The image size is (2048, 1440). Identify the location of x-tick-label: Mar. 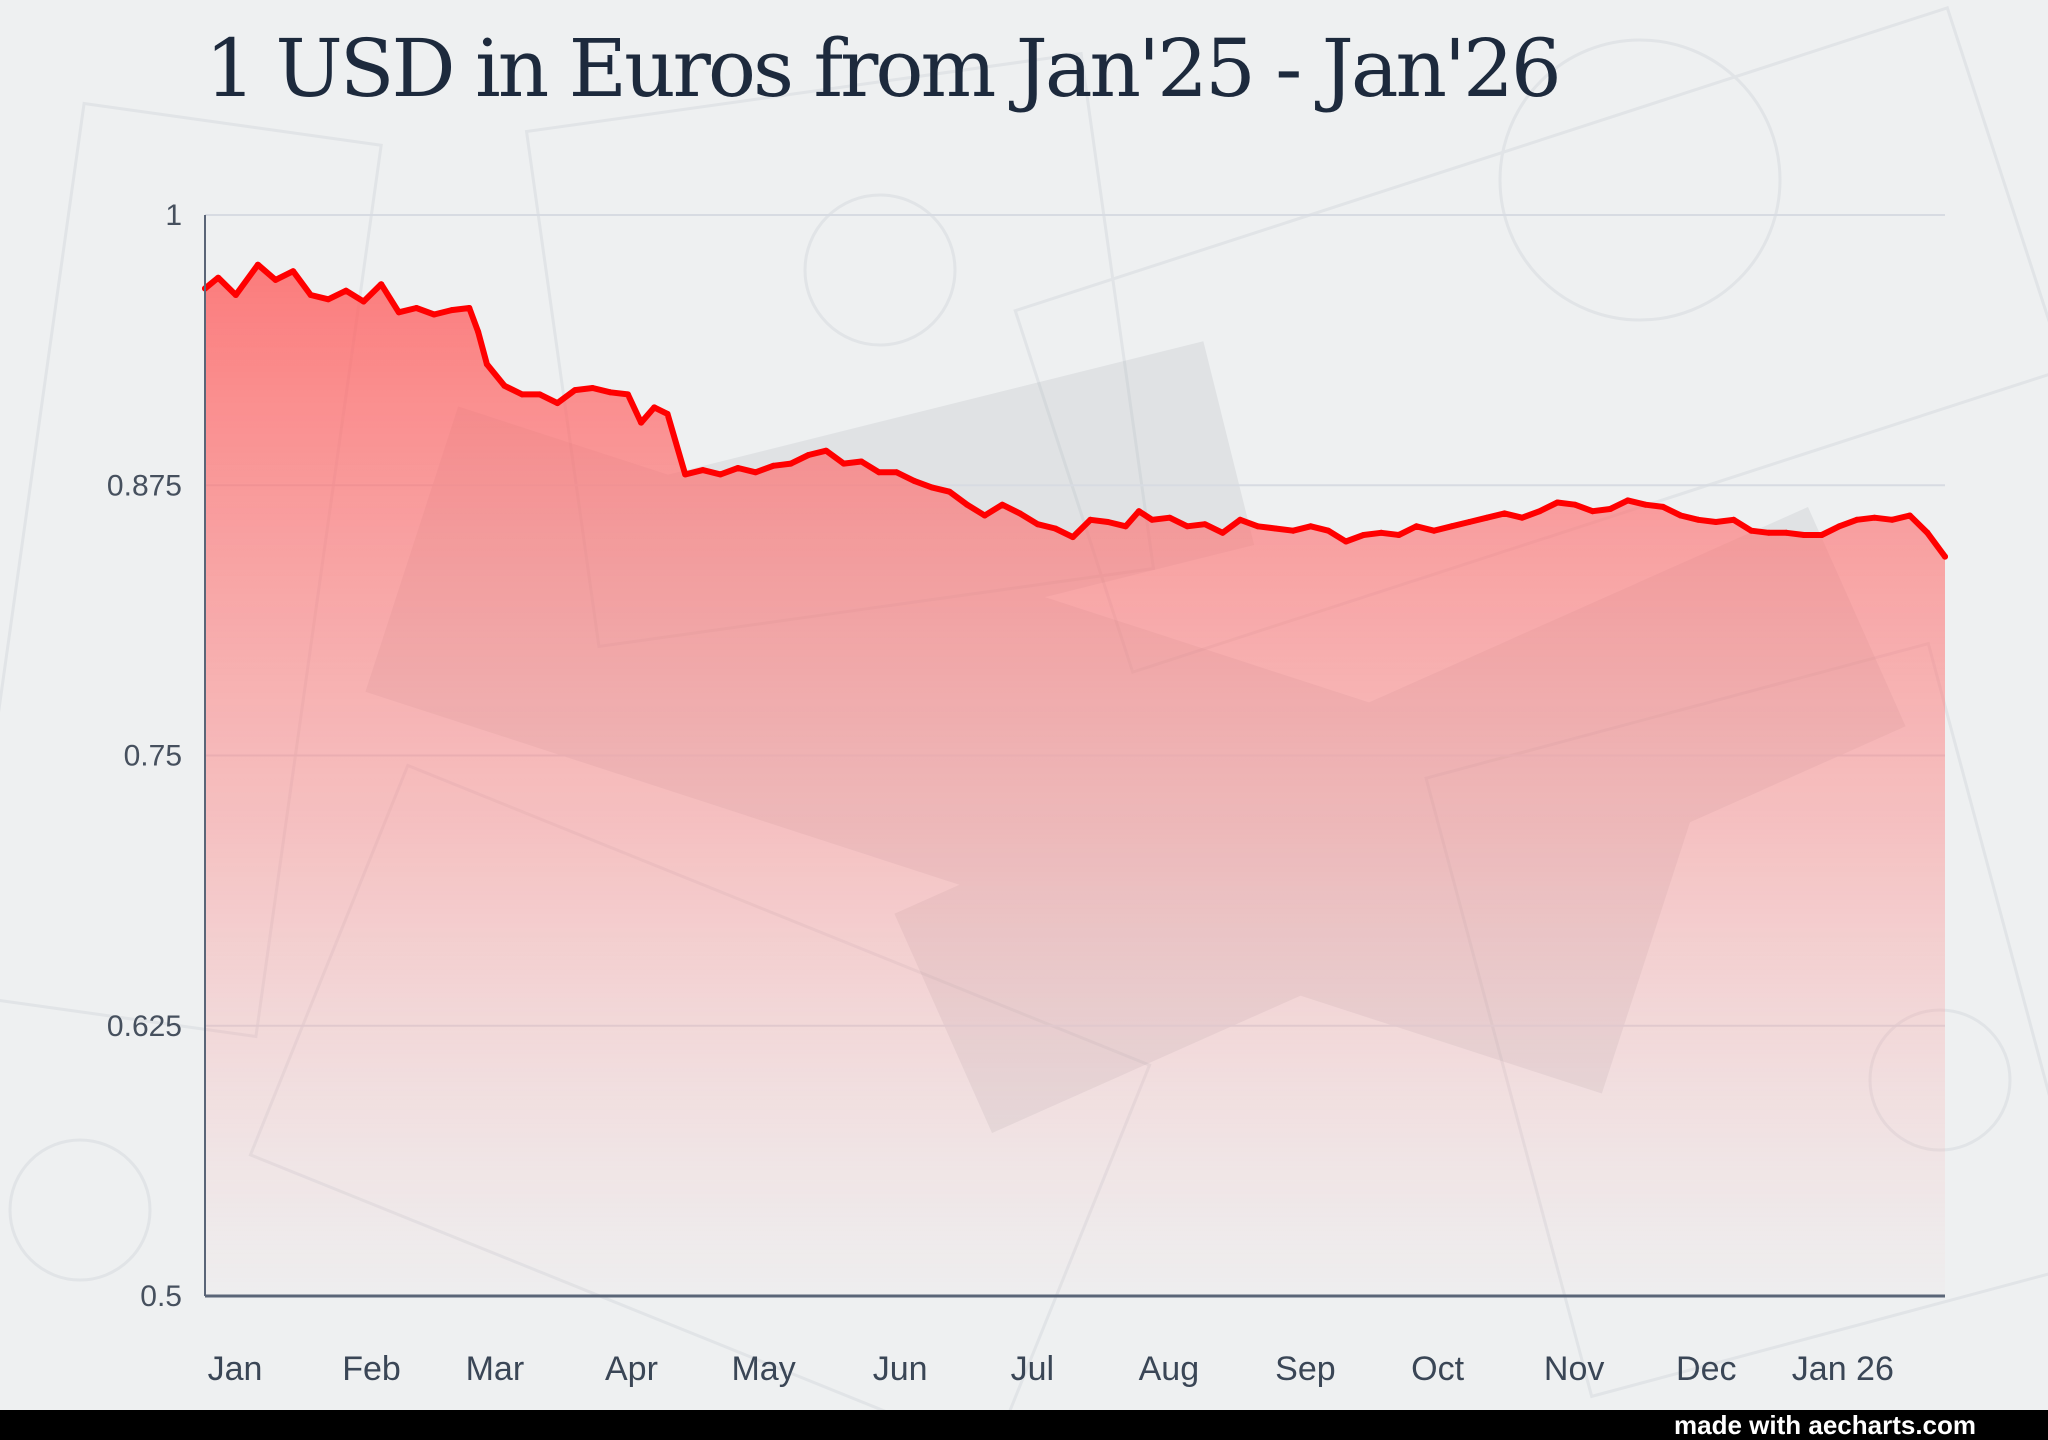
(495, 1369).